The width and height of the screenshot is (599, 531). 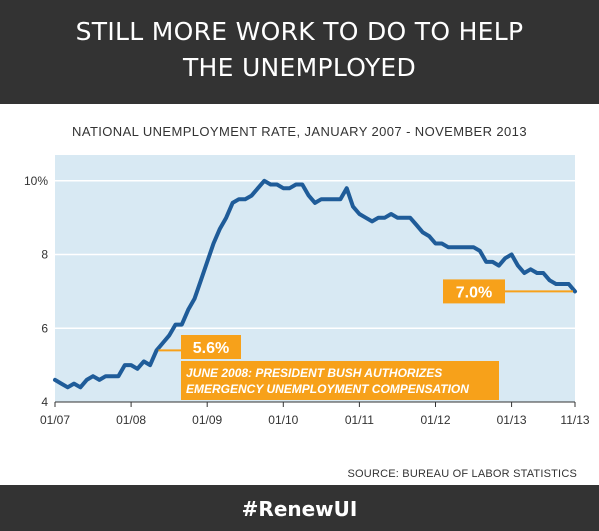 I want to click on x-tick-label: 01/13, so click(x=512, y=420).